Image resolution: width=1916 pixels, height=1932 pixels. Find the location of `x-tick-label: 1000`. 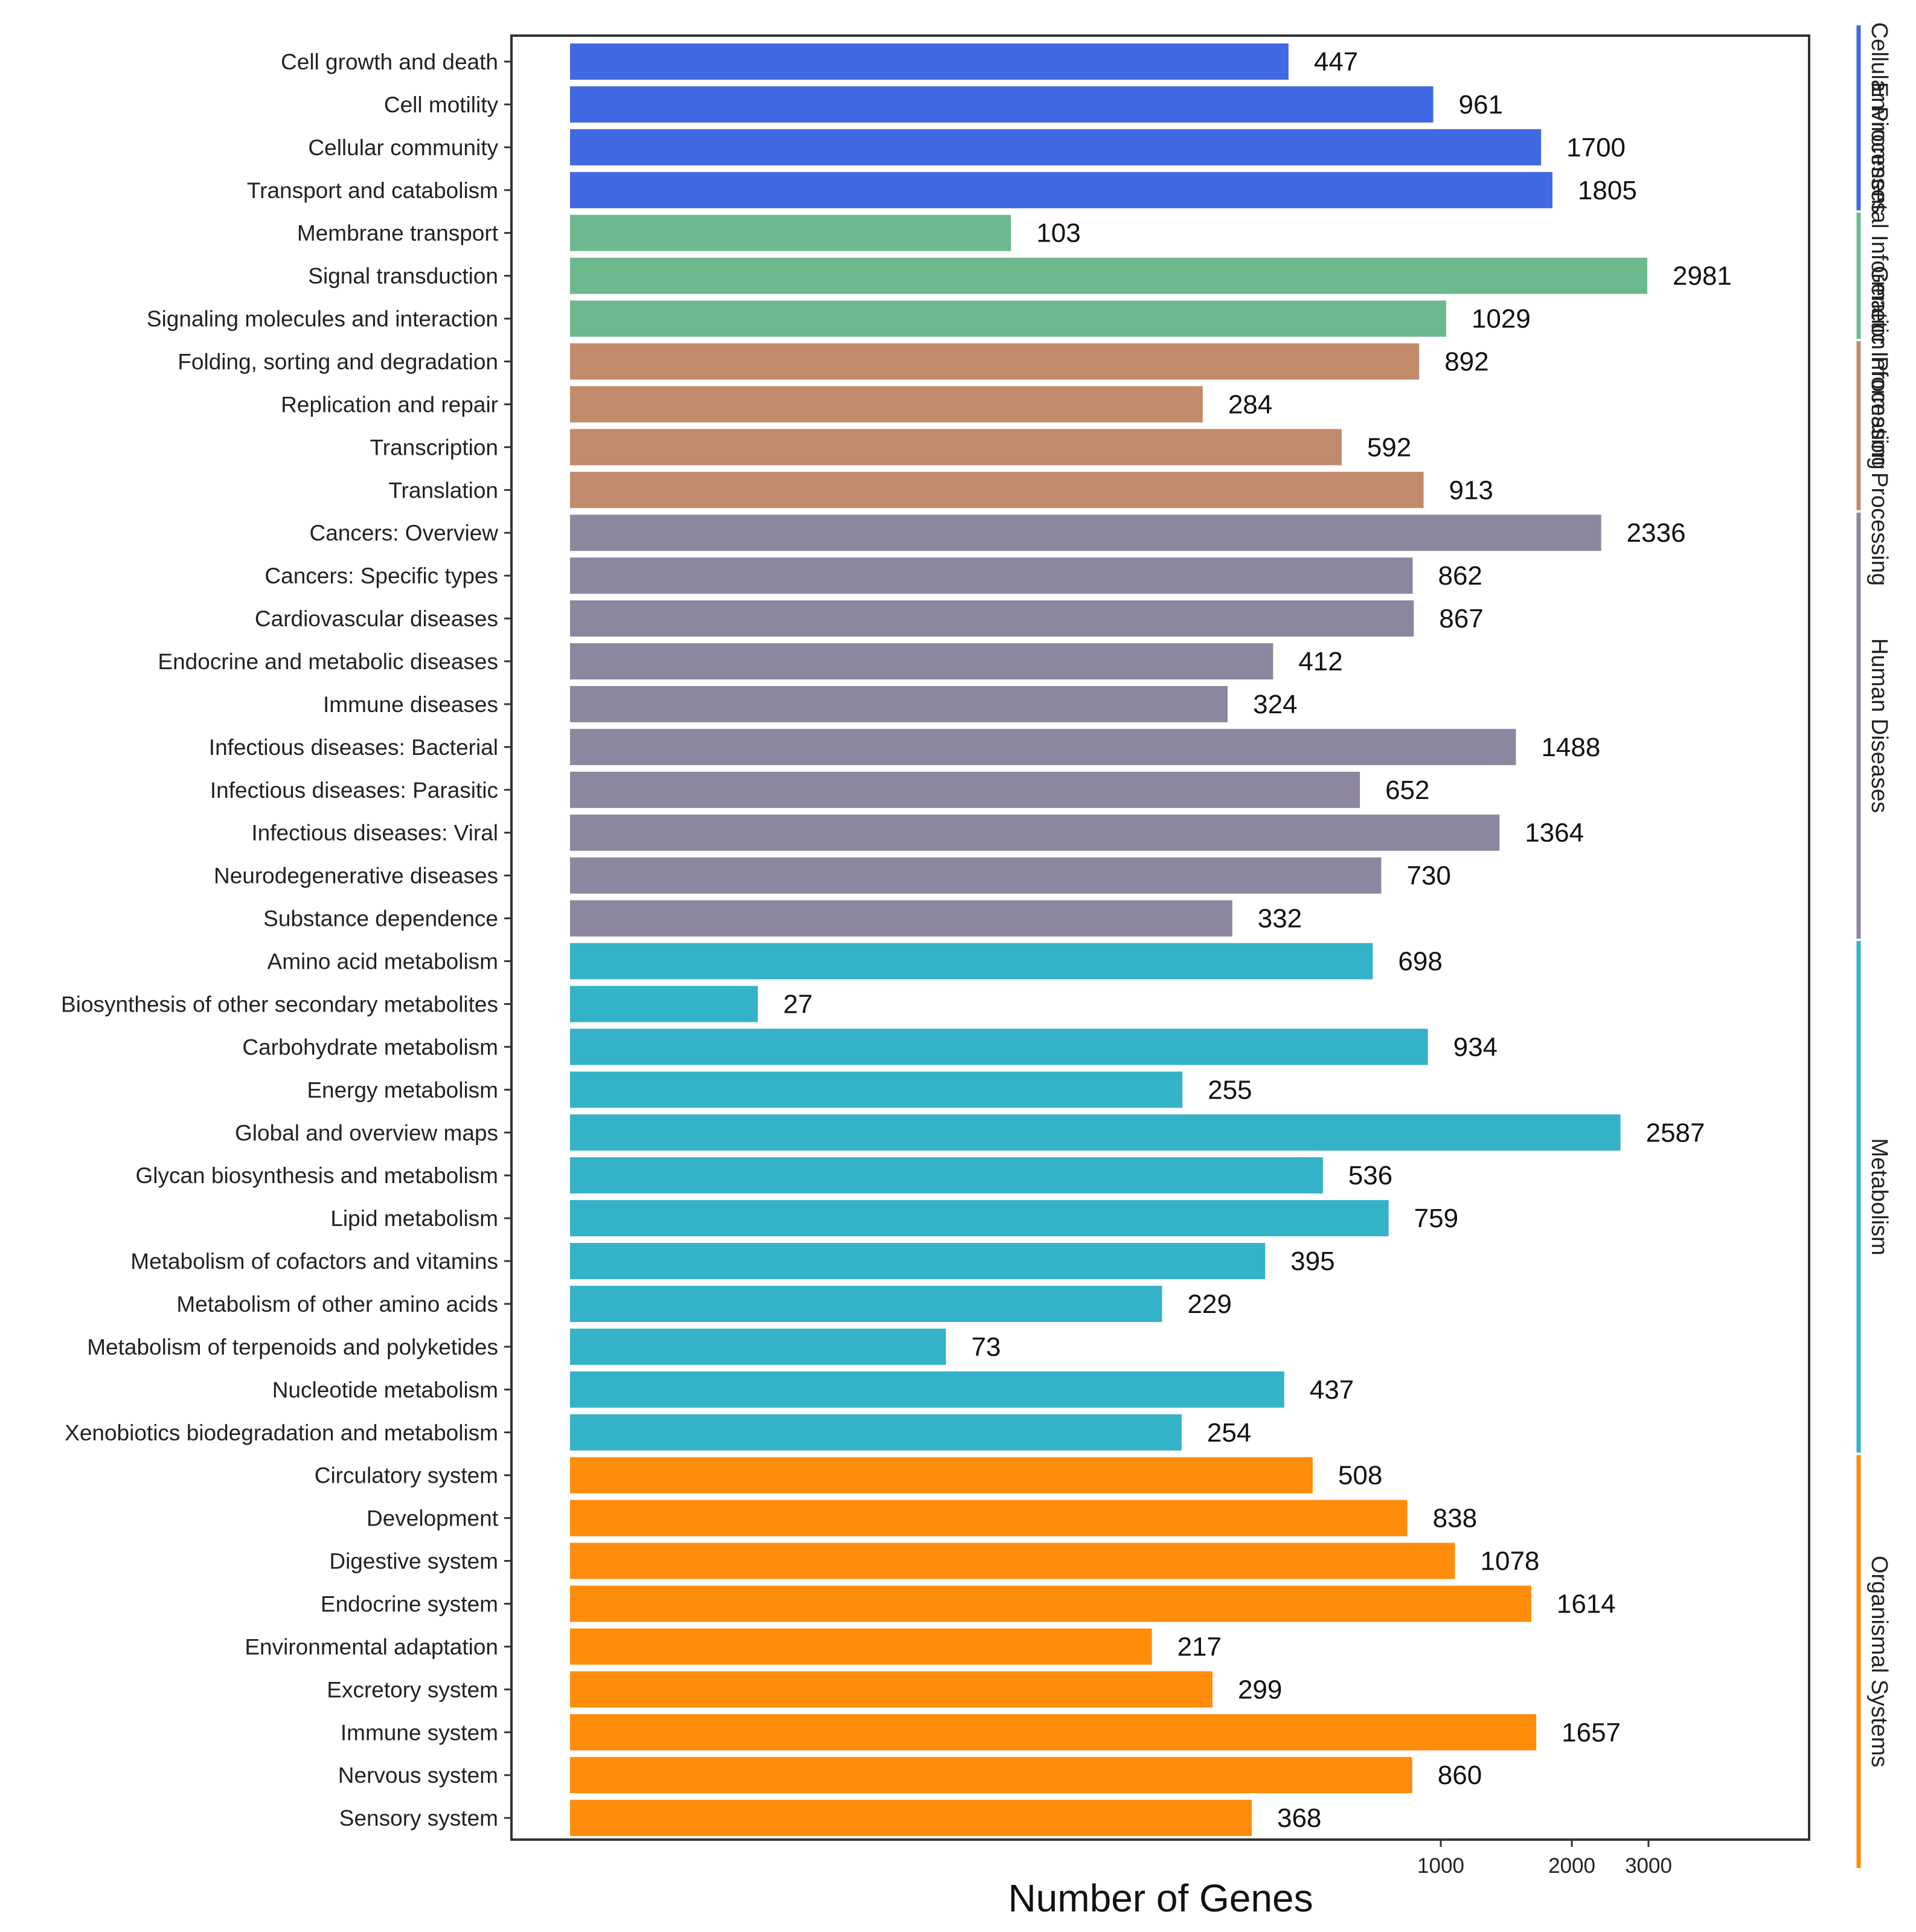

x-tick-label: 1000 is located at coordinates (1441, 1866).